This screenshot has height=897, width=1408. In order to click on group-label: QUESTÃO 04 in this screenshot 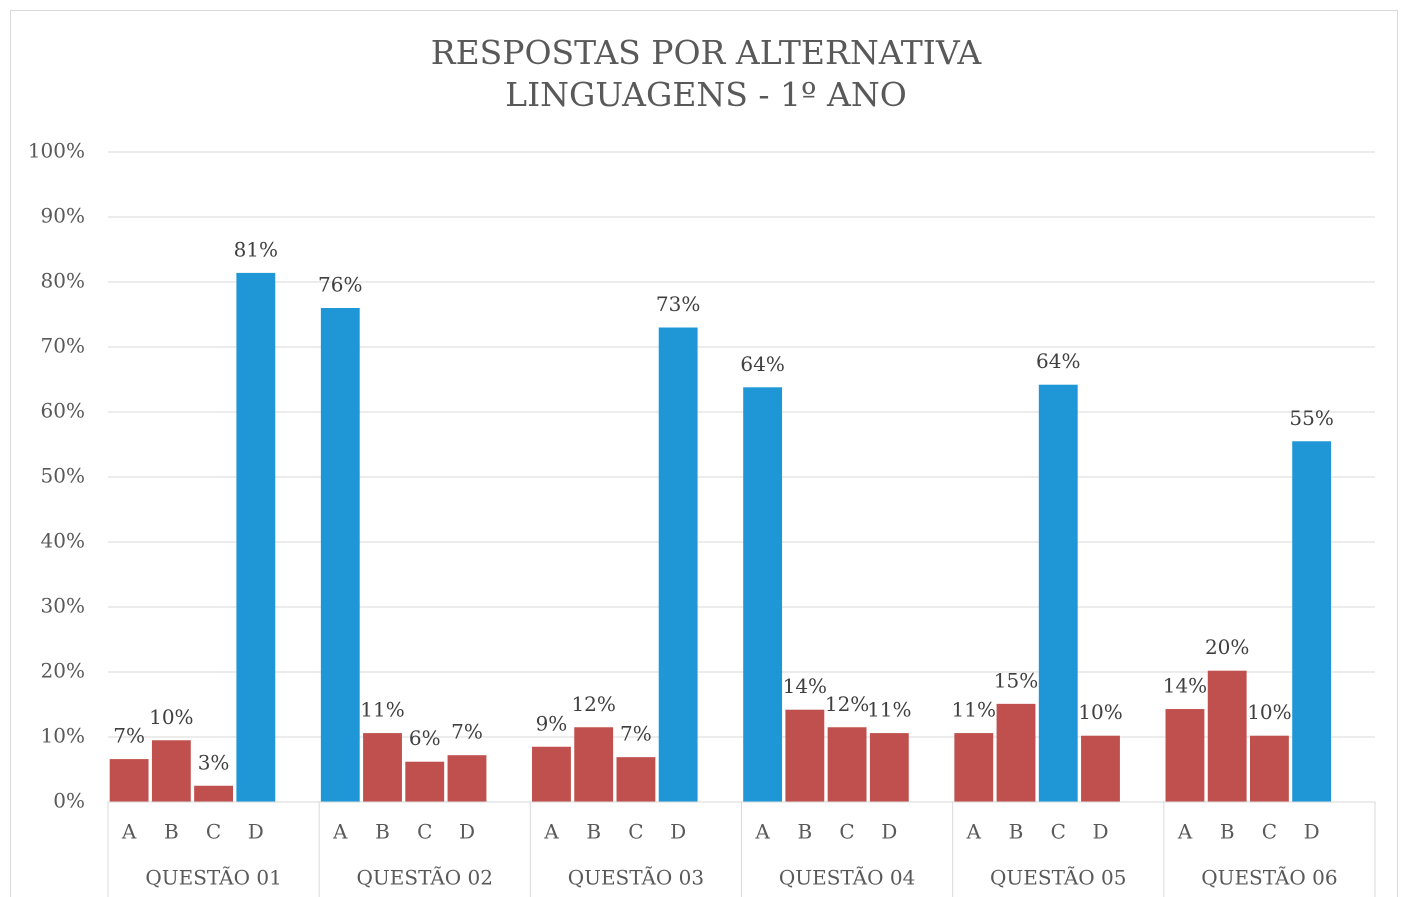, I will do `click(847, 878)`.